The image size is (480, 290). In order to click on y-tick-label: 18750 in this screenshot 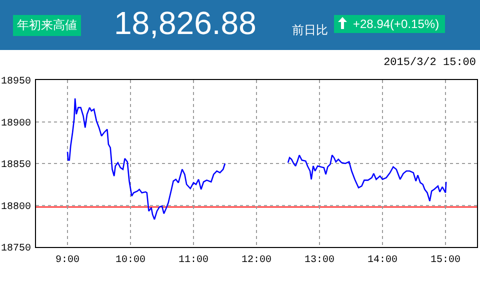, I will do `click(15, 249)`.